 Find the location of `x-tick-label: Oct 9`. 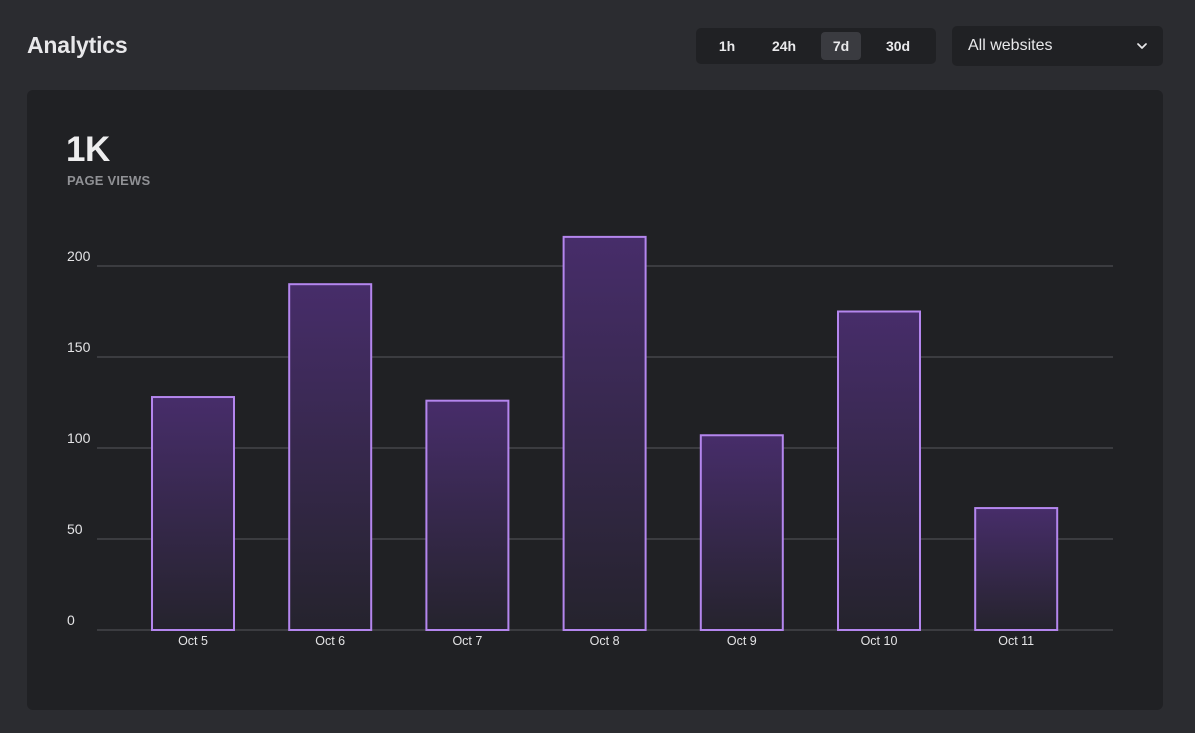

x-tick-label: Oct 9 is located at coordinates (742, 641).